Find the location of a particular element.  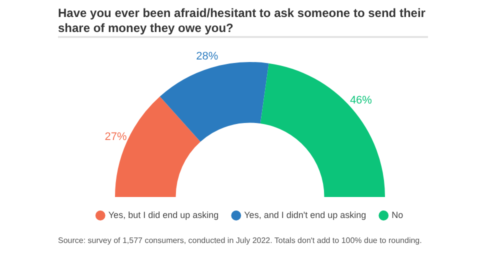

chart-title: Have you ever been afraid/hesitant to ask someone to send their share of money they owe you? is located at coordinates (242, 21).